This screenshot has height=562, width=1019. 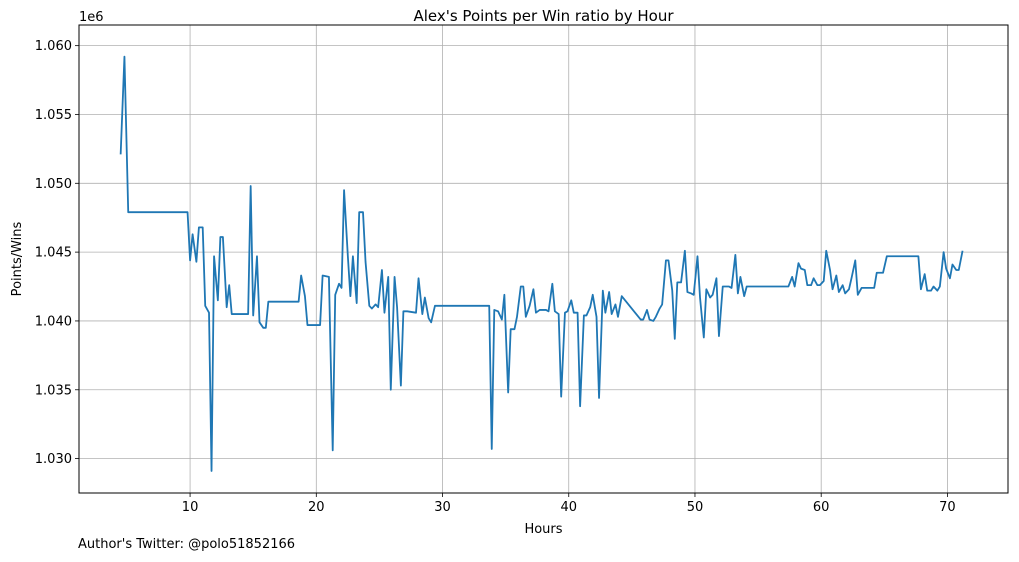 What do you see at coordinates (53, 115) in the screenshot?
I see `y-tick-label: 1.055` at bounding box center [53, 115].